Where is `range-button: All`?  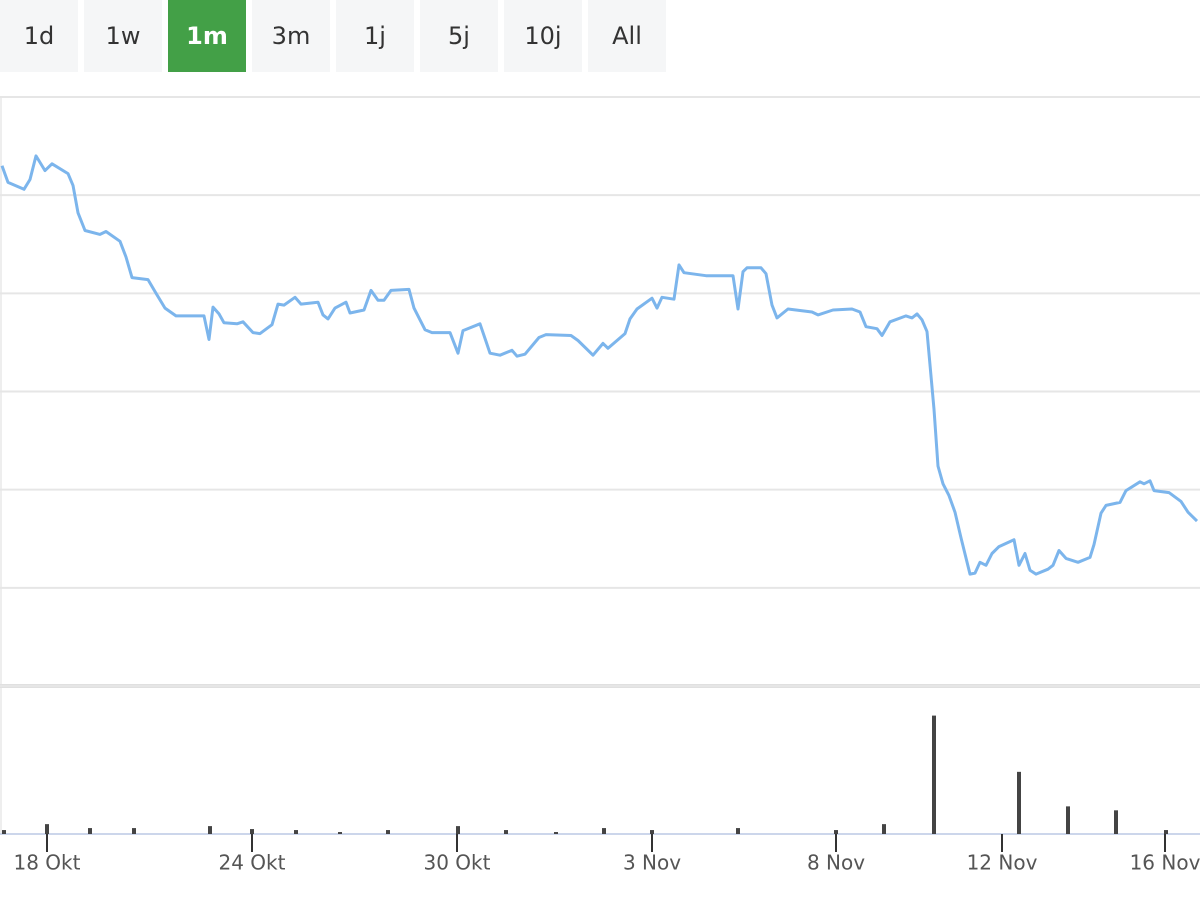
range-button: All is located at coordinates (627, 36).